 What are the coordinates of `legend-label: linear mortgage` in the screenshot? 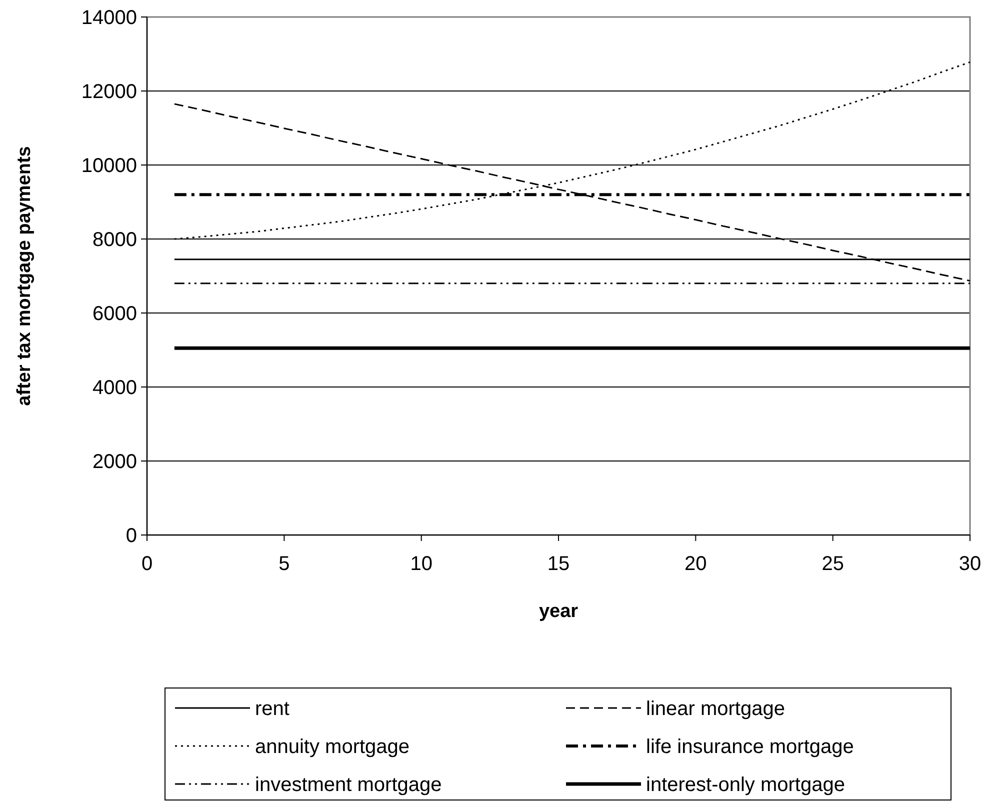 It's located at (715, 709).